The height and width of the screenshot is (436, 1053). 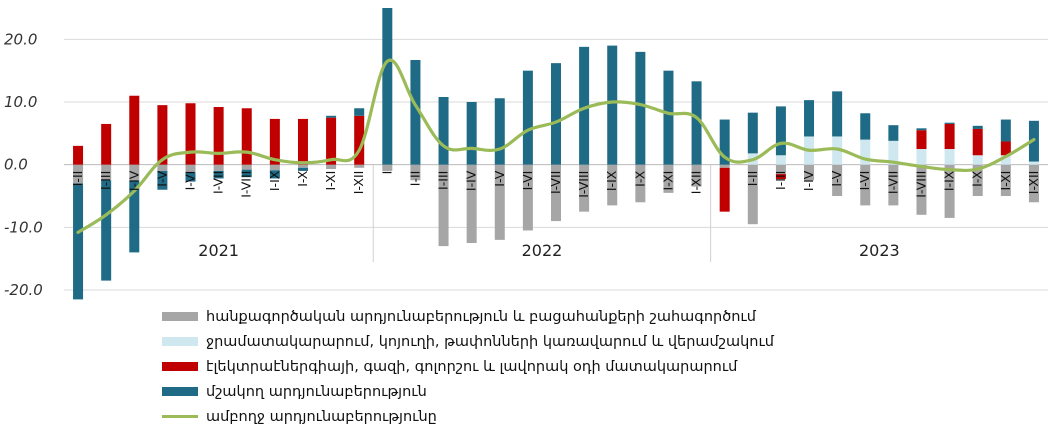 I want to click on legend-item-manufacturing: մշակող արդյունաբերություն, so click(x=582, y=391).